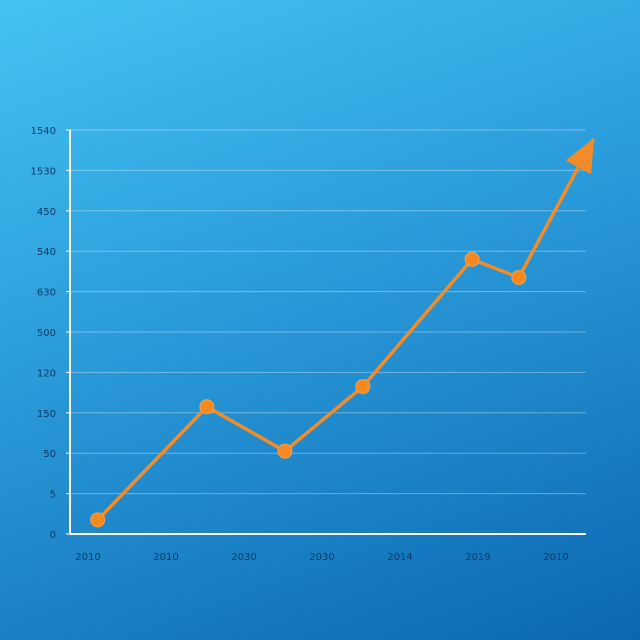 Image resolution: width=640 pixels, height=640 pixels. I want to click on arrow-head-icon, so click(580, 156).